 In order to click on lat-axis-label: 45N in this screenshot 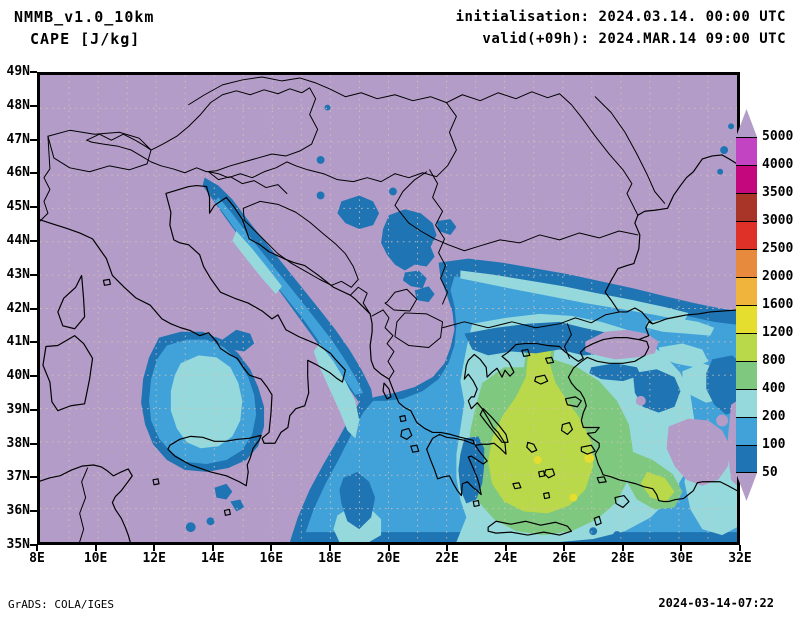, I will do `click(18, 207)`.